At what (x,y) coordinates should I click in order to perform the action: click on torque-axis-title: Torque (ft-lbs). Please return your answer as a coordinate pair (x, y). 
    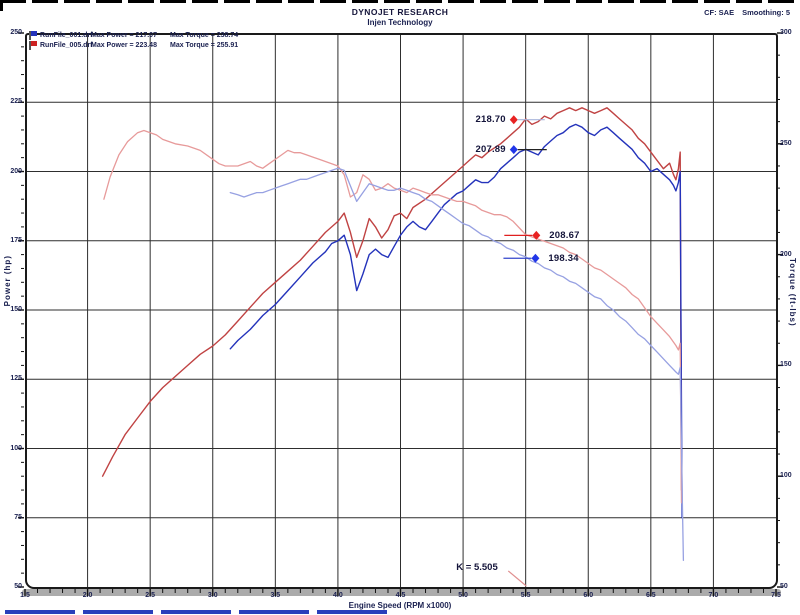
    Looking at the image, I should click on (792, 292).